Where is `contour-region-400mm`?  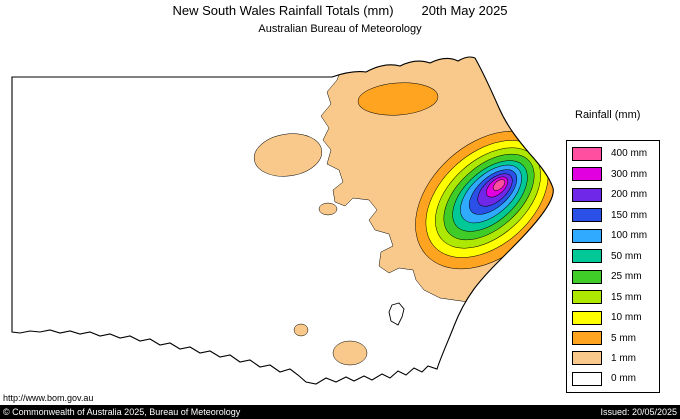
contour-region-400mm is located at coordinates (499, 185).